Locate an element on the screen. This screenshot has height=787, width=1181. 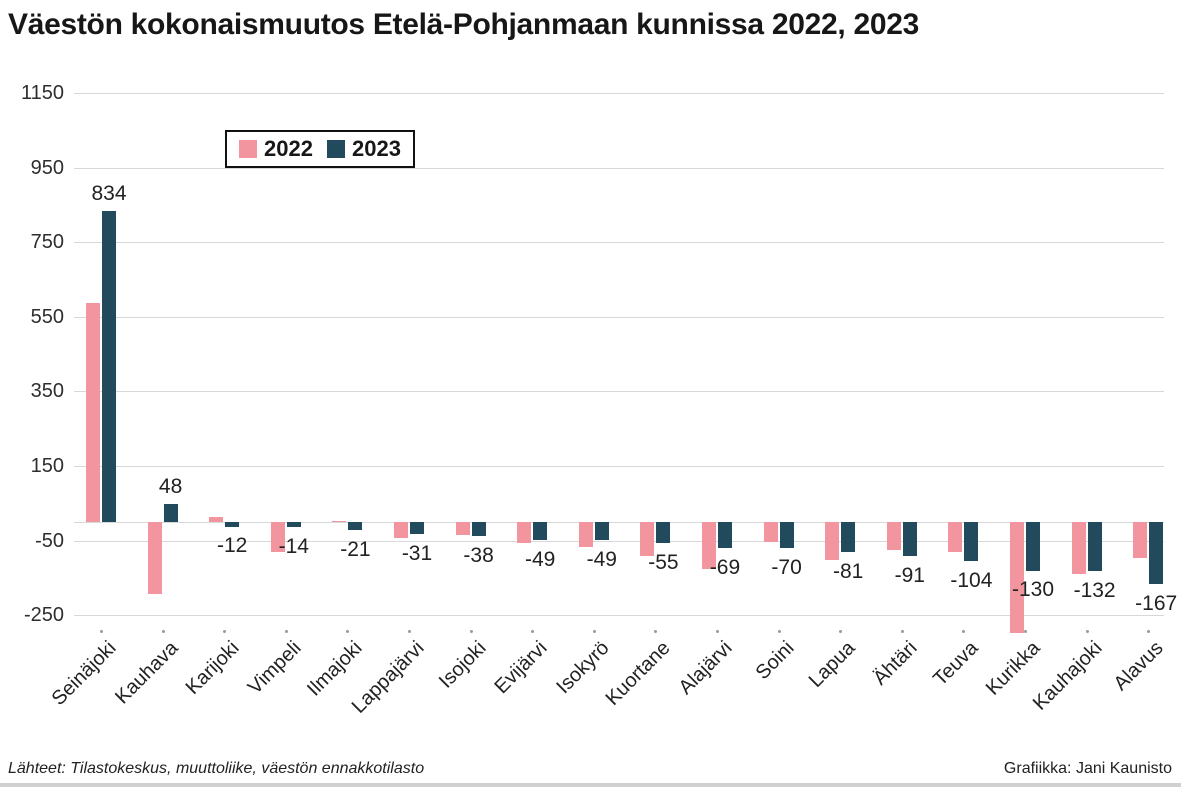
y-tick-label: 150 is located at coordinates (47, 466).